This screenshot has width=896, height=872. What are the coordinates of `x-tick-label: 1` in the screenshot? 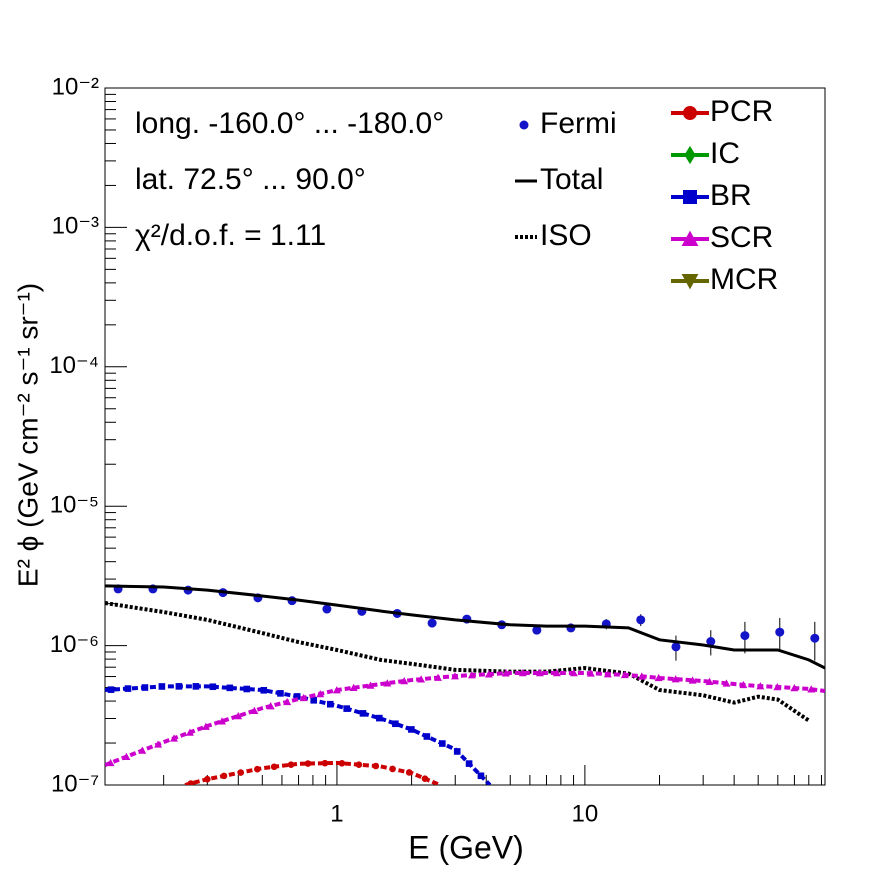 It's located at (336, 813).